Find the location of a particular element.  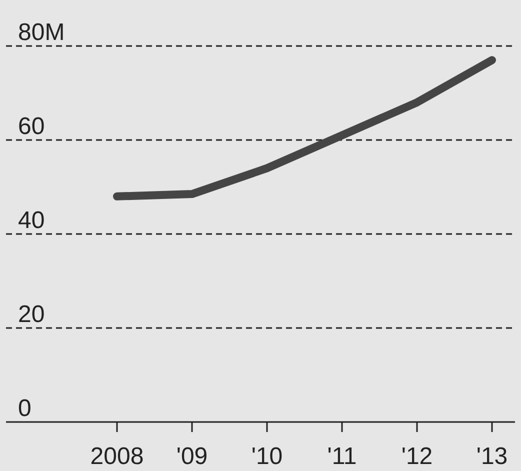

x-tick-label: '09 is located at coordinates (192, 456).